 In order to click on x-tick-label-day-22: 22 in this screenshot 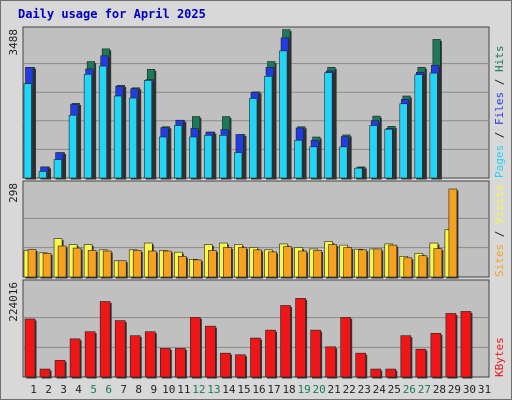, I will do `click(349, 389)`.